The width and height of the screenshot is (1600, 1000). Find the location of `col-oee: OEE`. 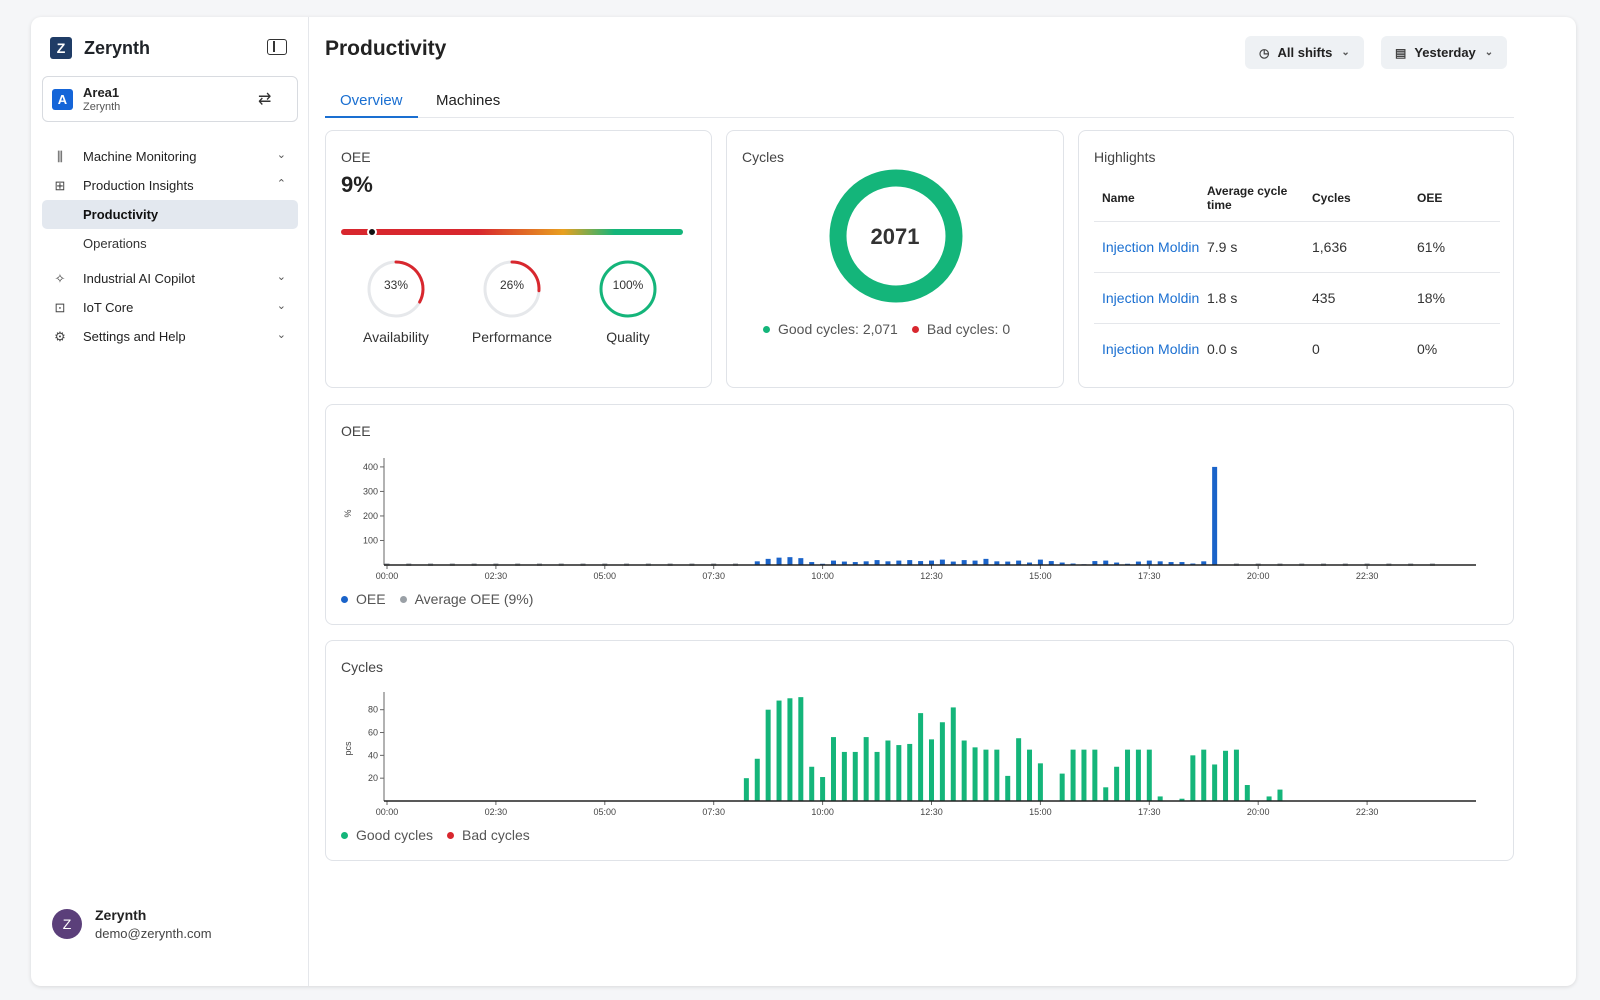

col-oee: OEE is located at coordinates (1454, 198).